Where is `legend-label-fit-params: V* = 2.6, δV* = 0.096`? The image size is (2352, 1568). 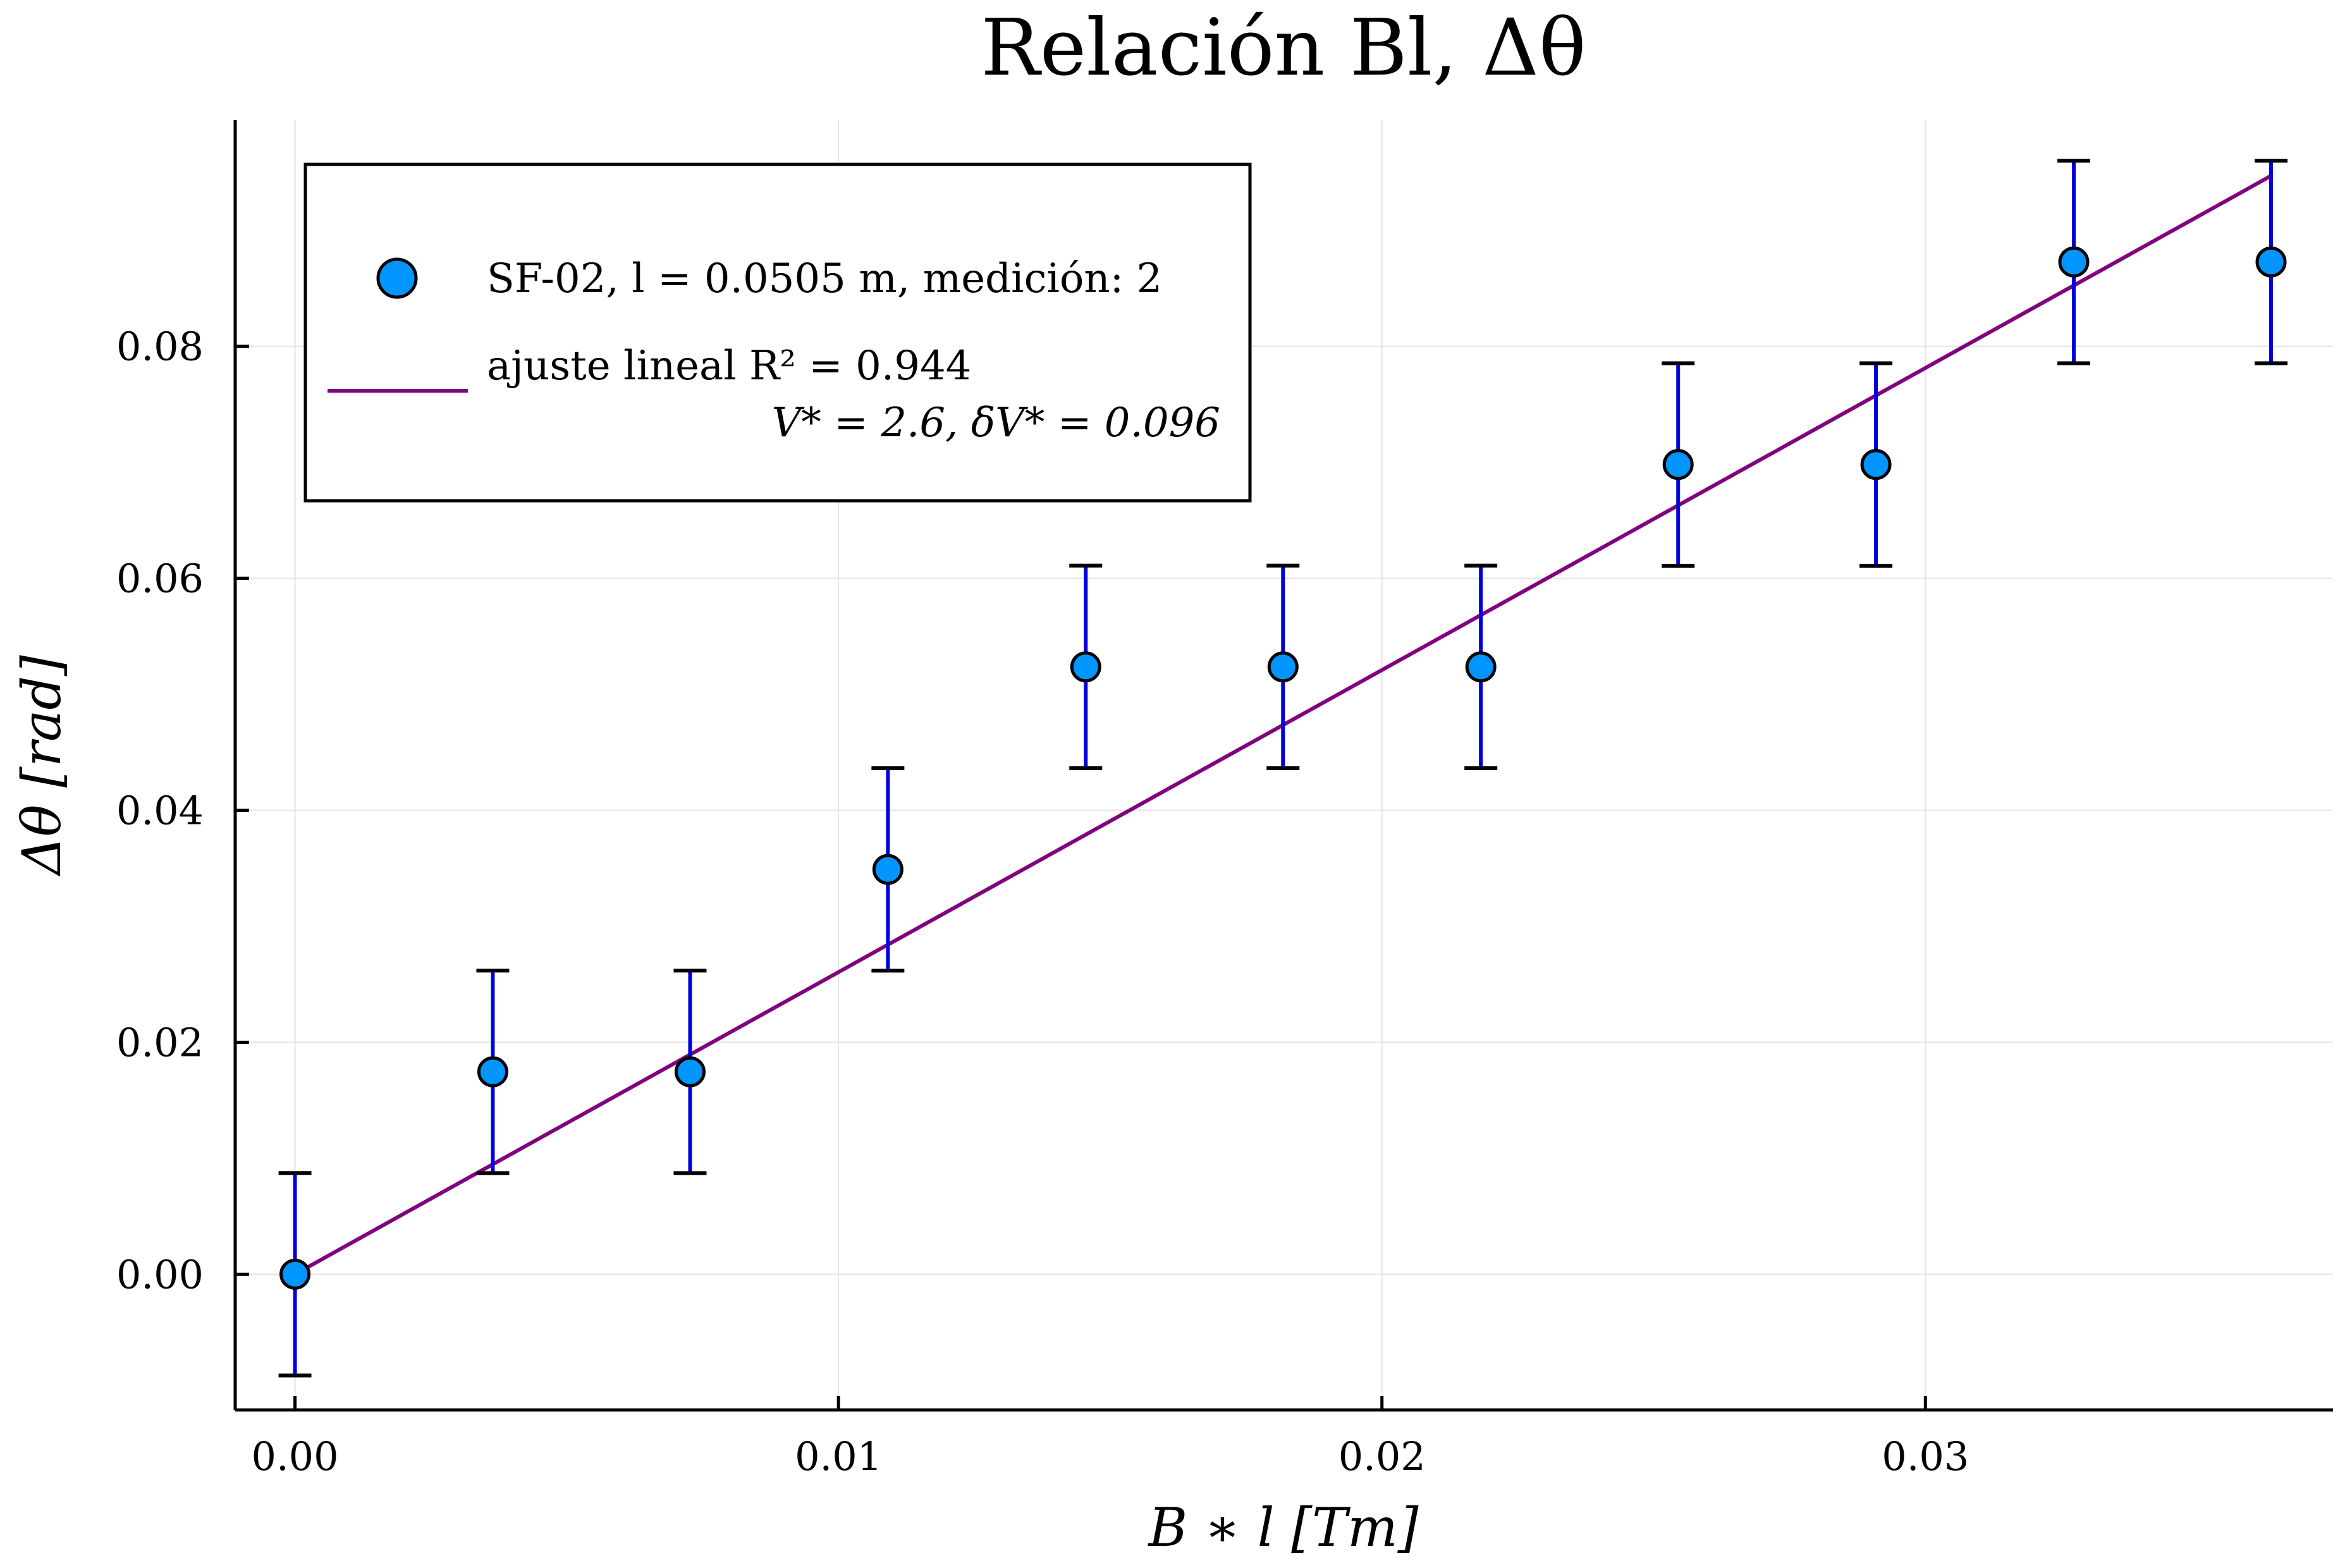
legend-label-fit-params: V* = 2.6, δV* = 0.096 is located at coordinates (996, 423).